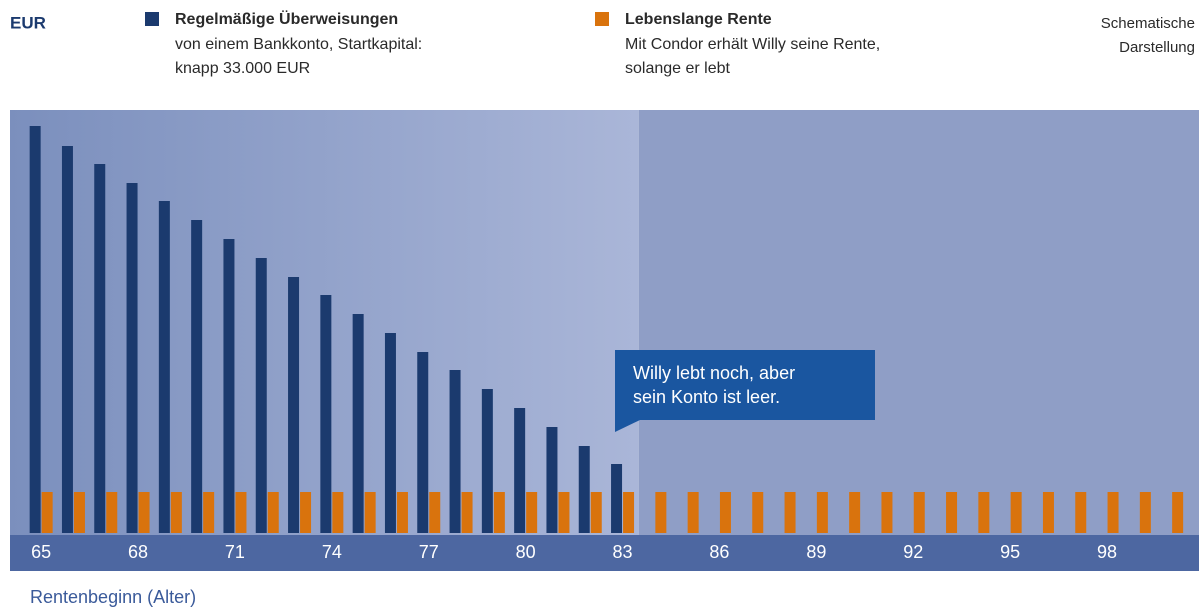  Describe the element at coordinates (678, 68) in the screenshot. I see `legend-description: solange er lebt` at that location.